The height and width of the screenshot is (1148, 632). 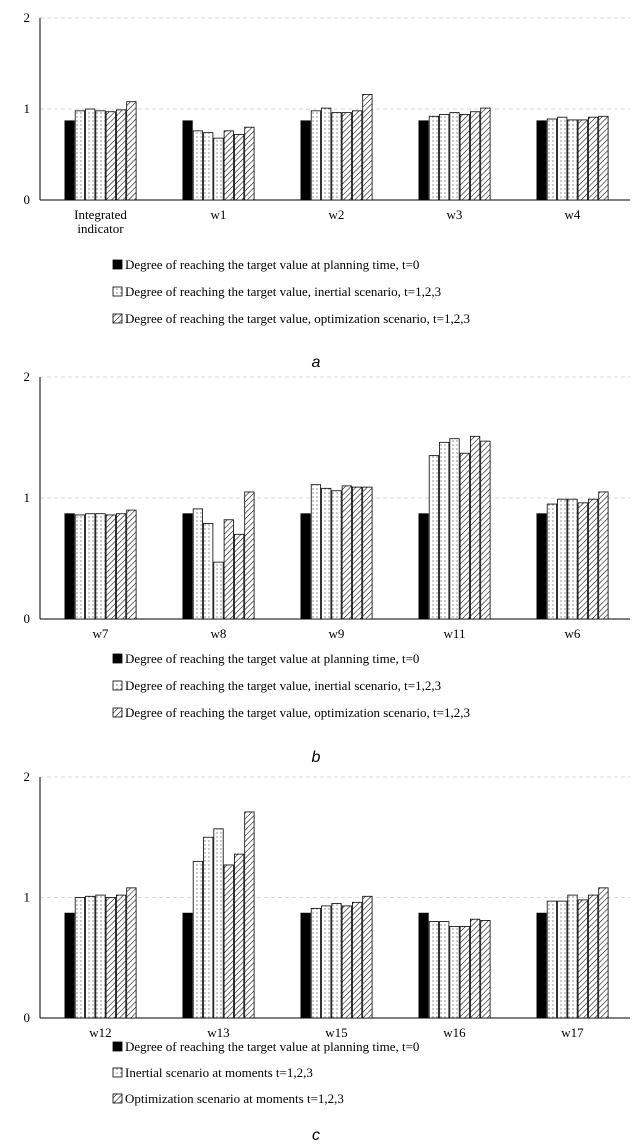 What do you see at coordinates (27, 17) in the screenshot?
I see `y-tick-label: 2` at bounding box center [27, 17].